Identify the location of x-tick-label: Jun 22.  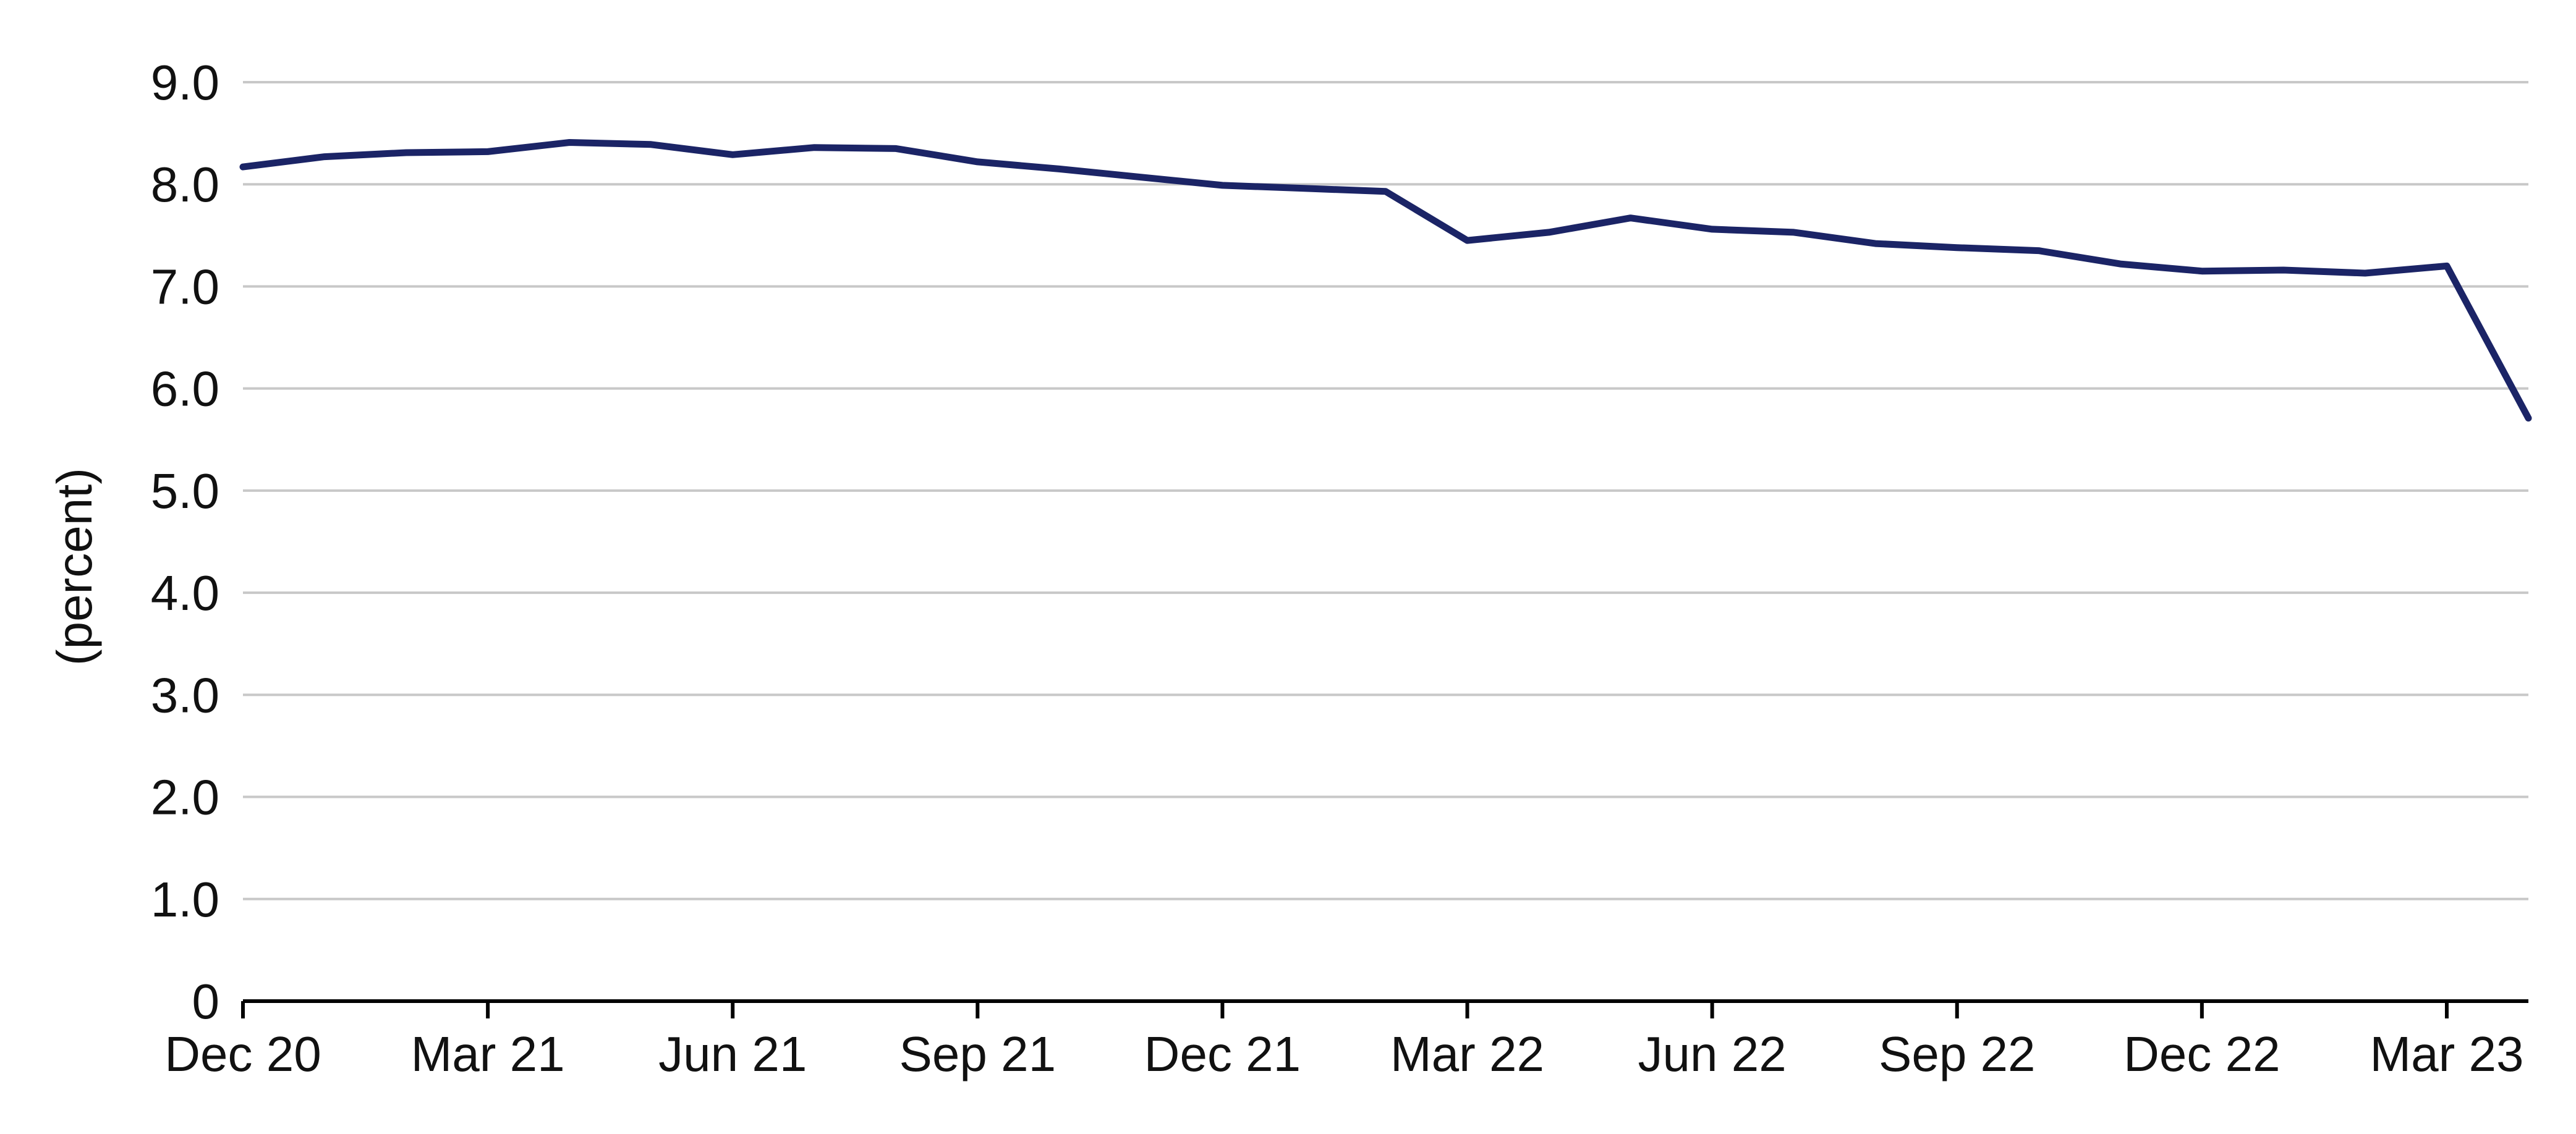
(1712, 1053).